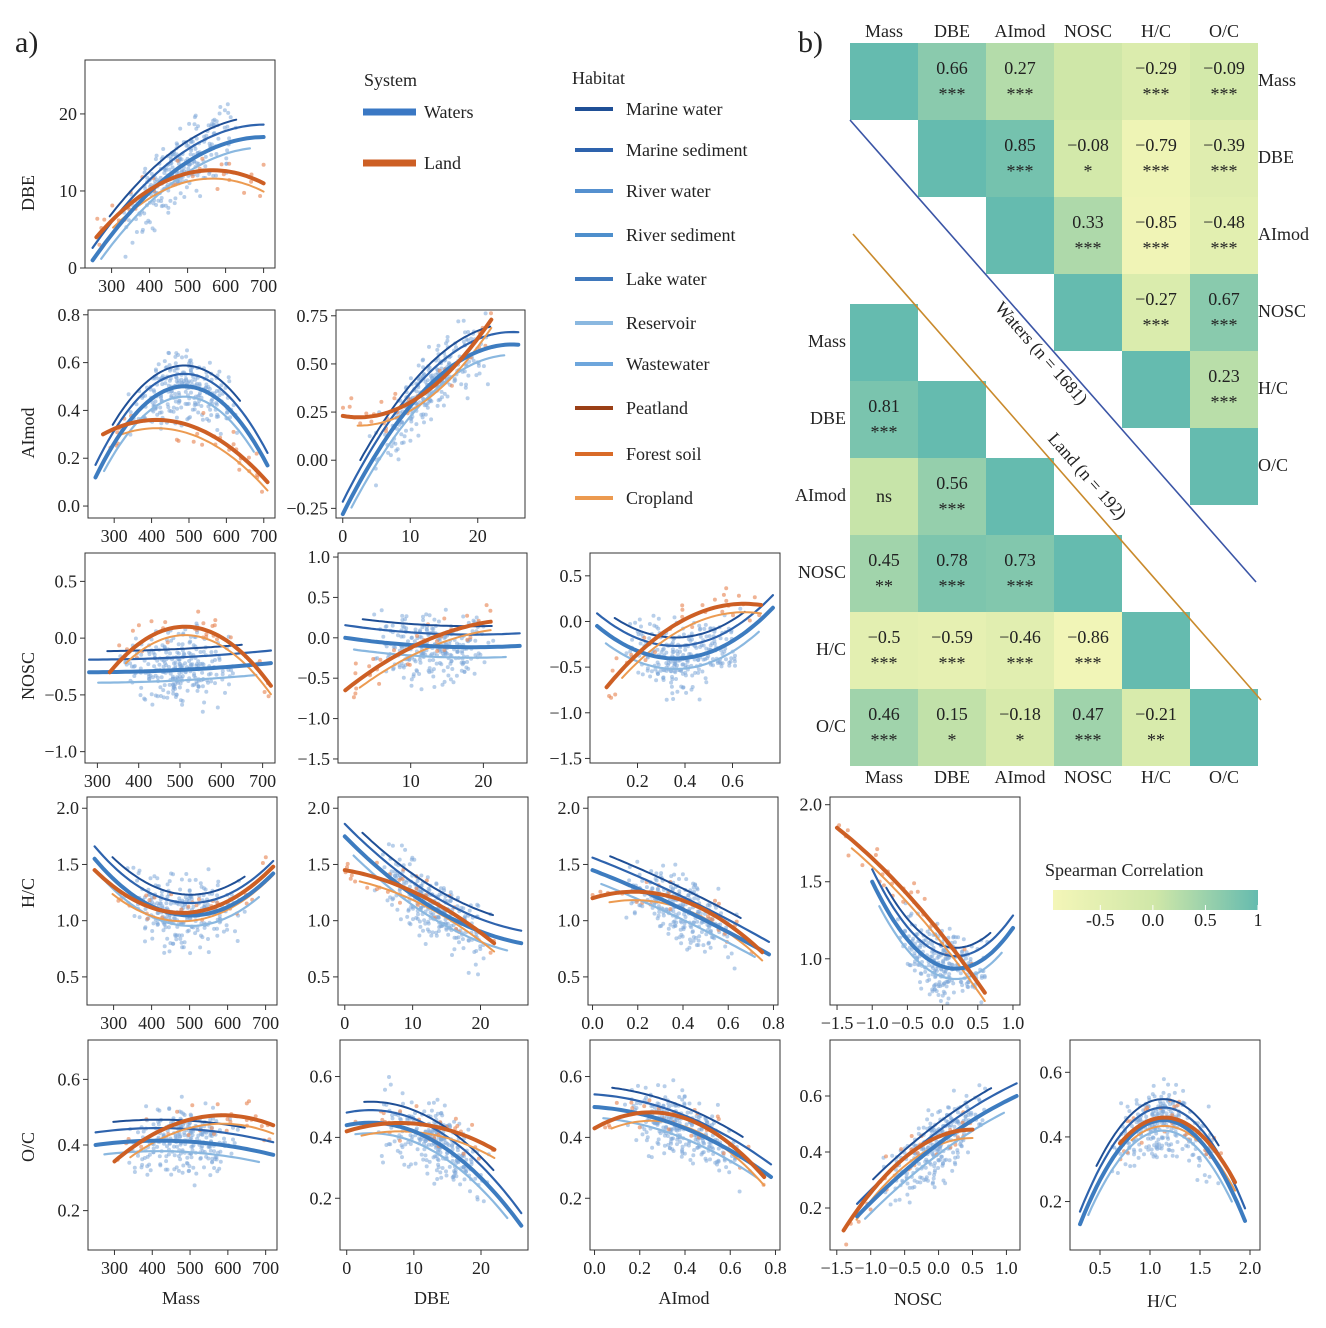 The image size is (1326, 1328). What do you see at coordinates (69, 315) in the screenshot?
I see `y-tick-label: 0.8` at bounding box center [69, 315].